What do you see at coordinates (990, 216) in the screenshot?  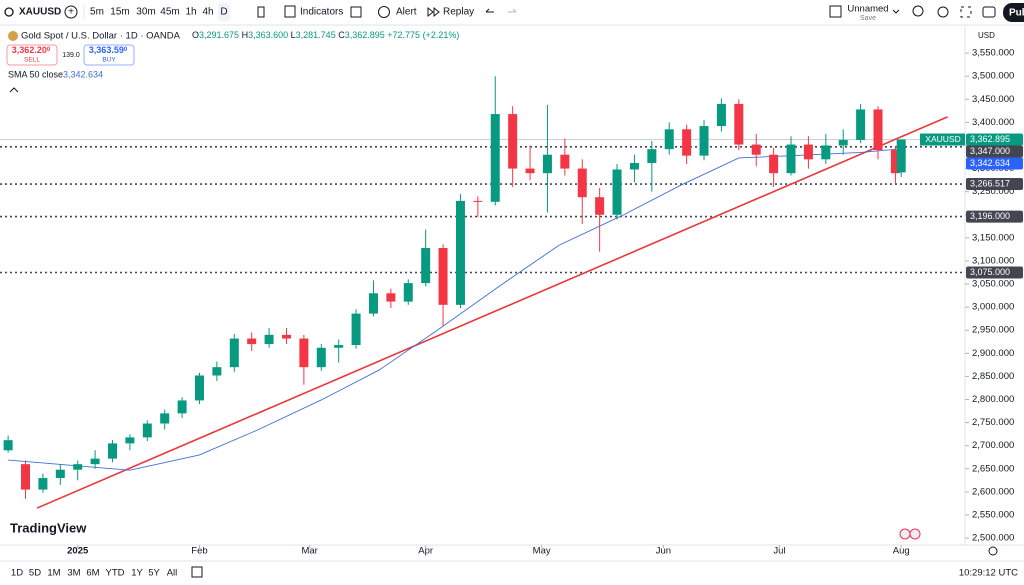 I see `price-tag-label: 3,196.000` at bounding box center [990, 216].